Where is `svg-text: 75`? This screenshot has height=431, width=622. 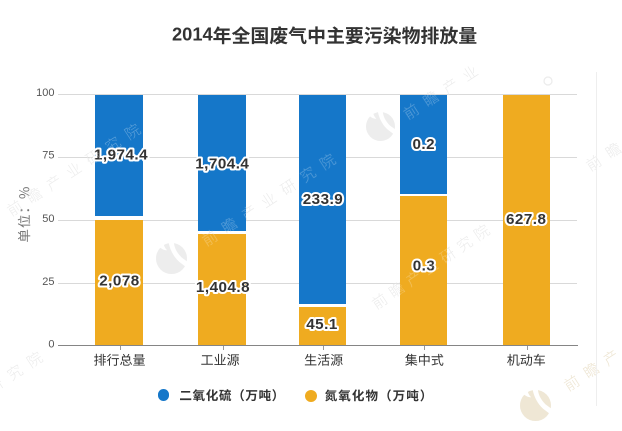
svg-text: 75 is located at coordinates (48, 156).